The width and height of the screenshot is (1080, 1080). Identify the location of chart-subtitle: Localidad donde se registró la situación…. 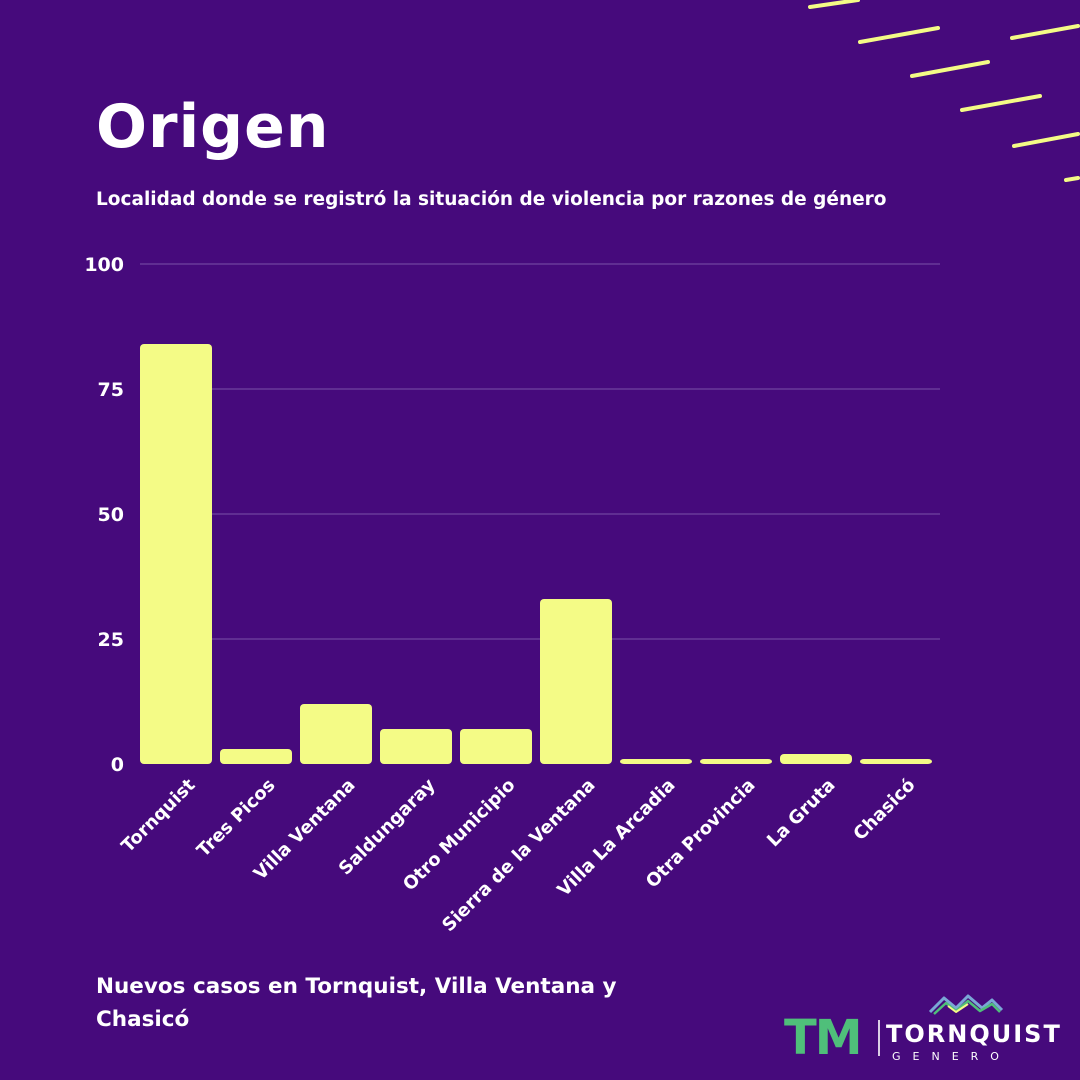
(491, 199).